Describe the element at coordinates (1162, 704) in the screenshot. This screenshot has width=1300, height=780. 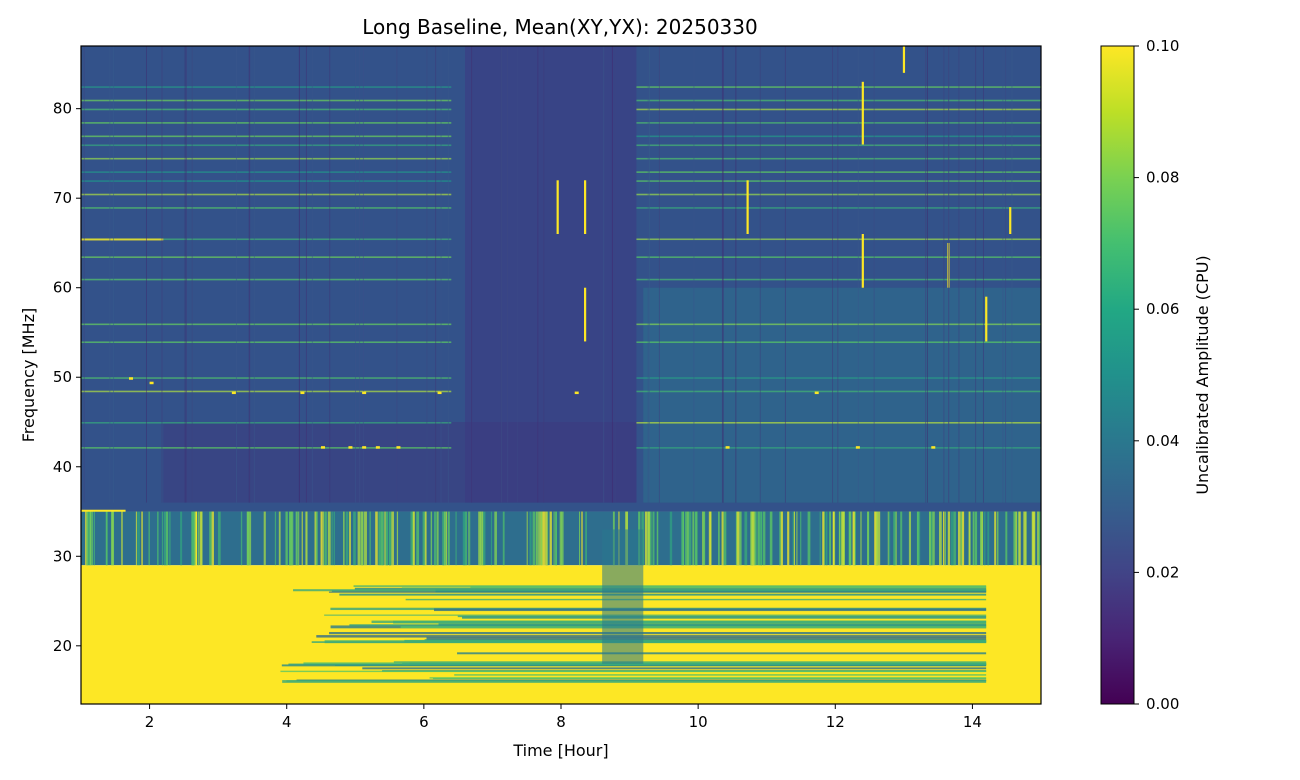
I see `colorbar-tick-label: 0.00` at that location.